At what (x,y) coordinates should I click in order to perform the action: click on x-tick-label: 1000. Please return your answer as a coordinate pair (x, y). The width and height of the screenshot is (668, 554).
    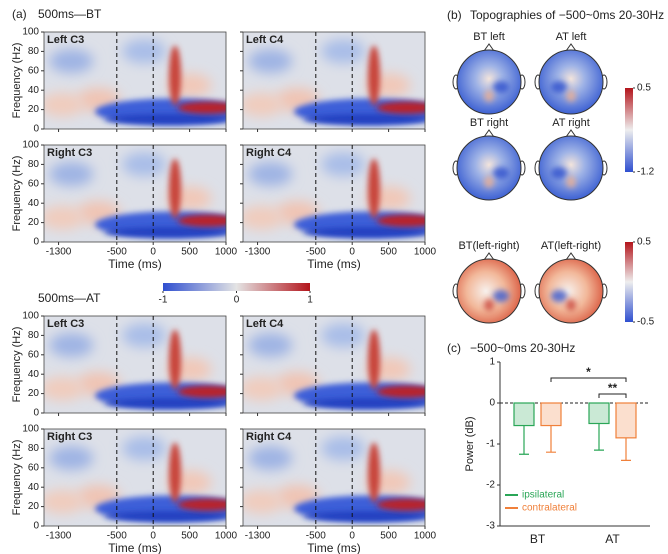
    Looking at the image, I should click on (226, 536).